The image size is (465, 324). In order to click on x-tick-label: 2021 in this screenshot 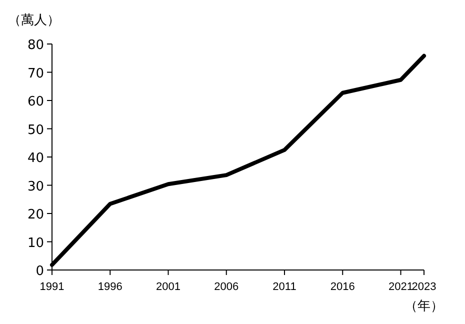, I will do `click(400, 287)`.